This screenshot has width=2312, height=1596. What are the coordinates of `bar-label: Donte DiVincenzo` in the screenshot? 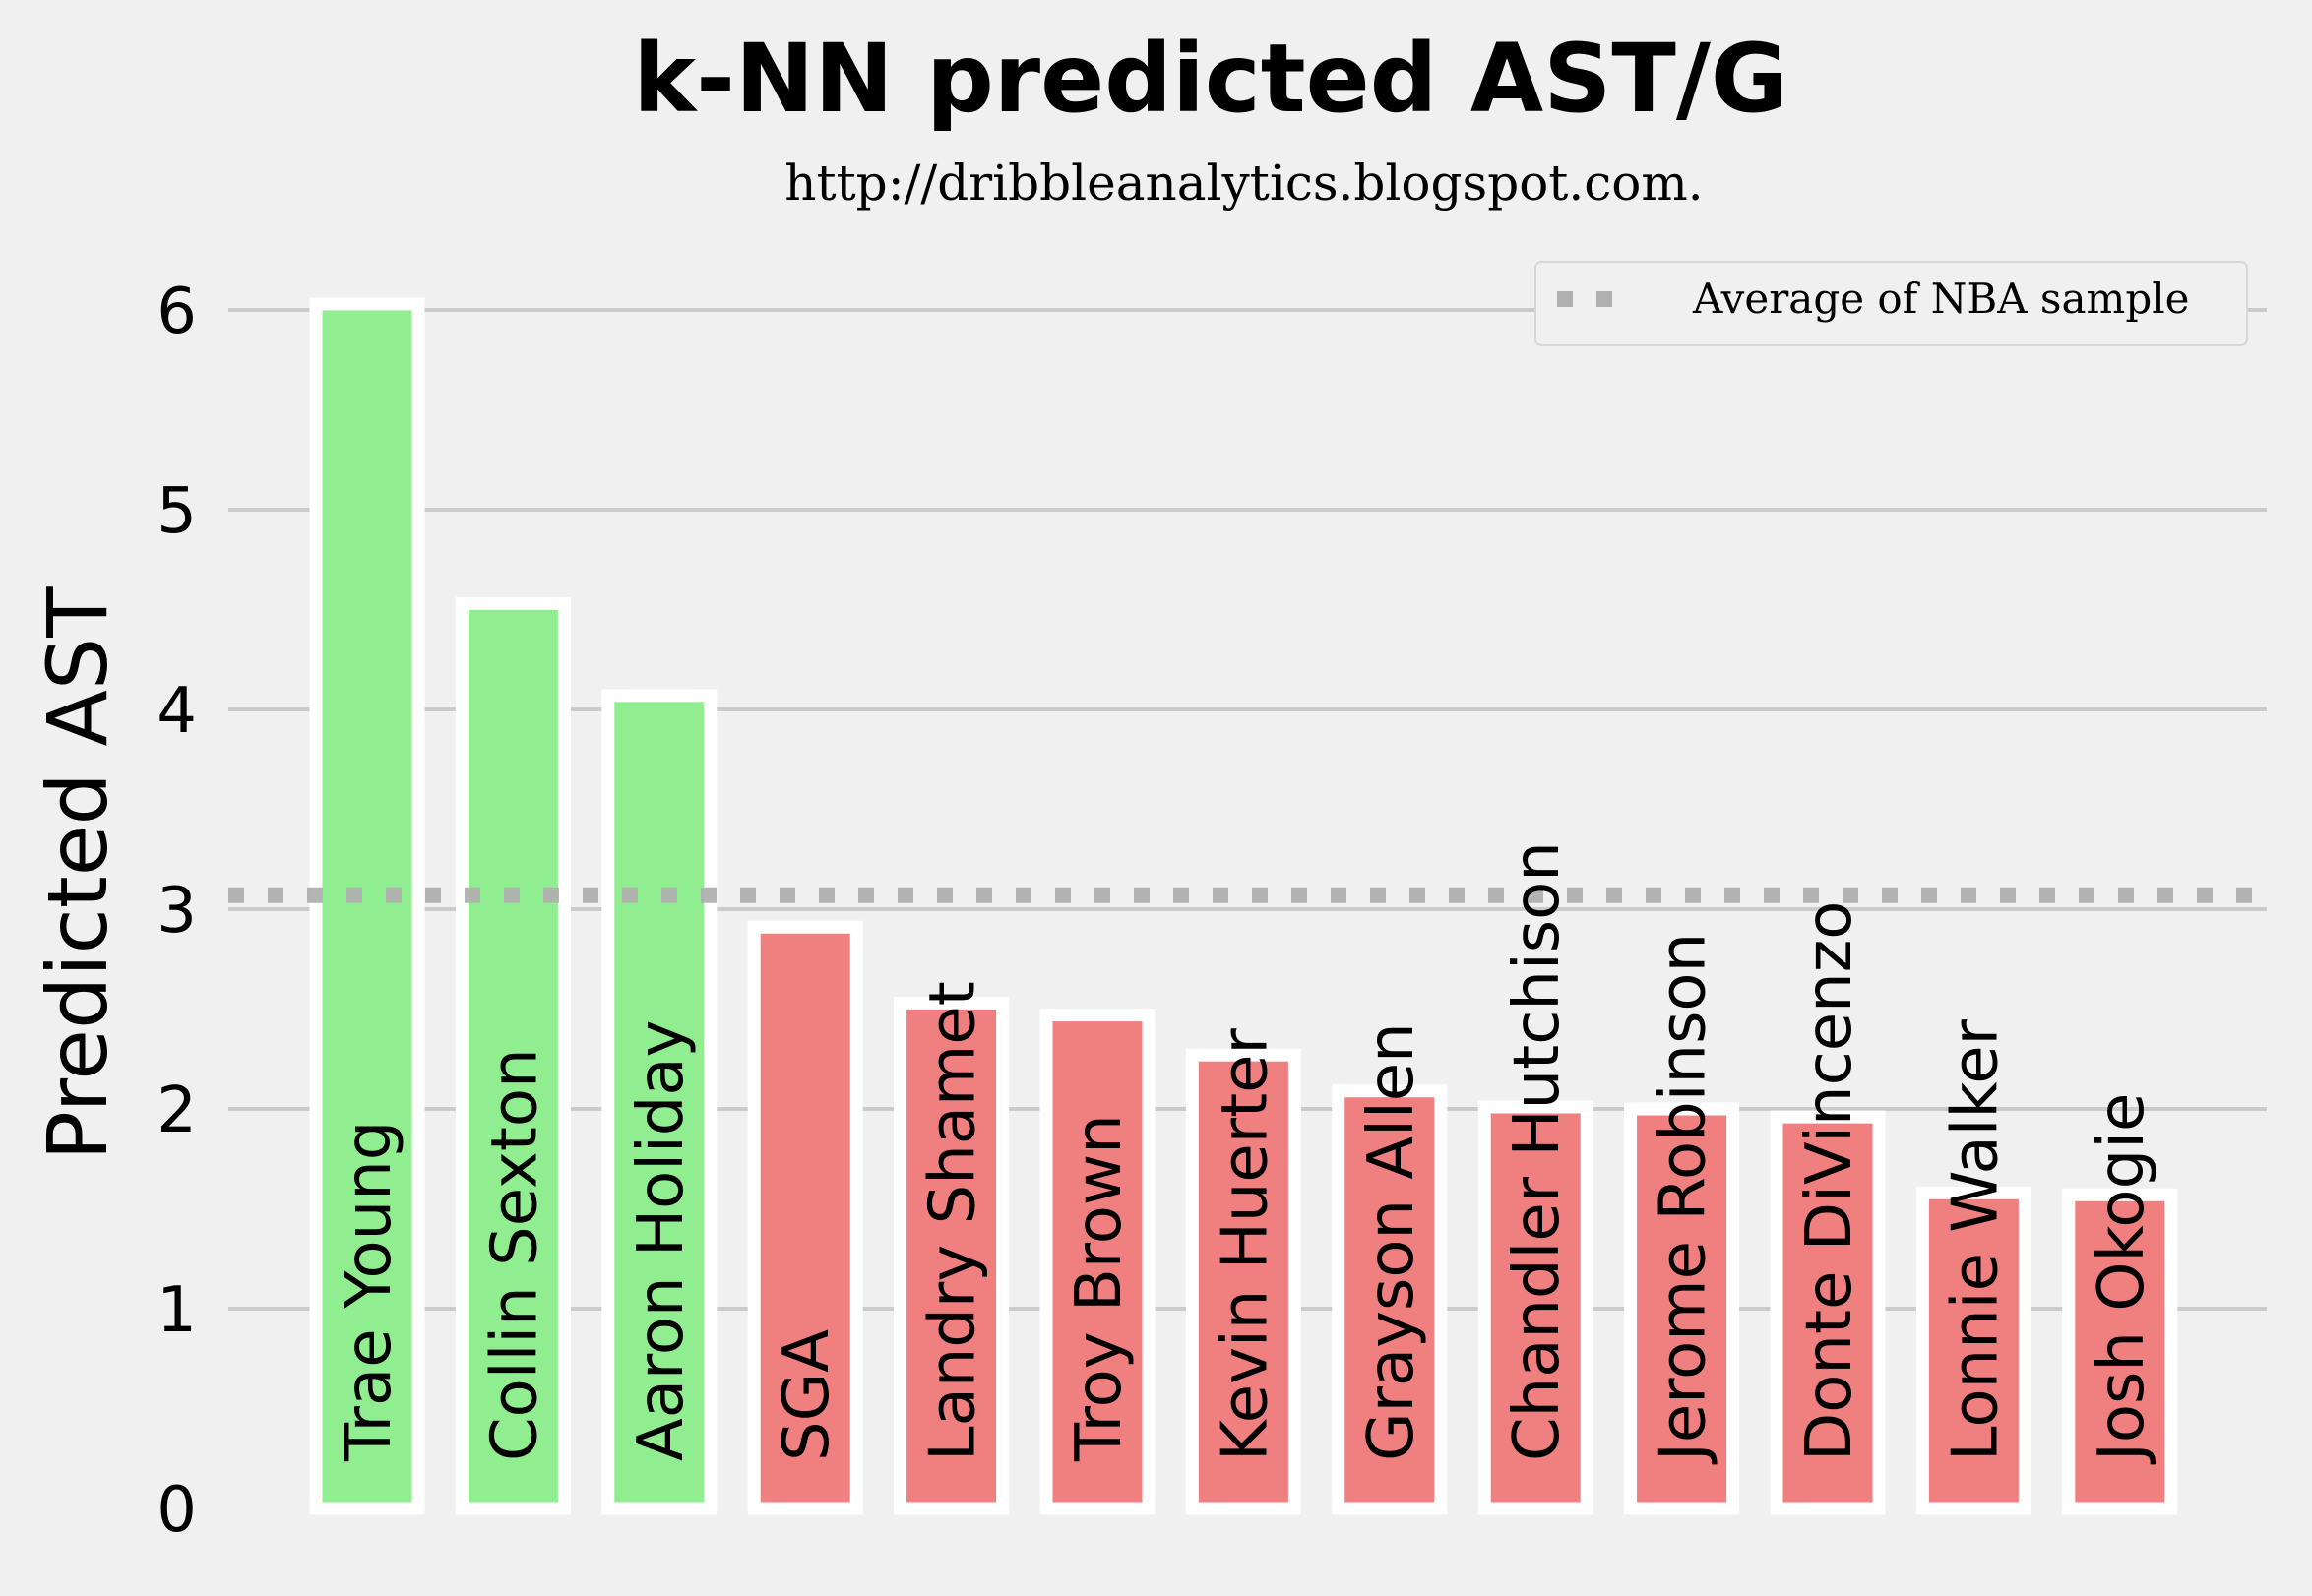 It's located at (1829, 1181).